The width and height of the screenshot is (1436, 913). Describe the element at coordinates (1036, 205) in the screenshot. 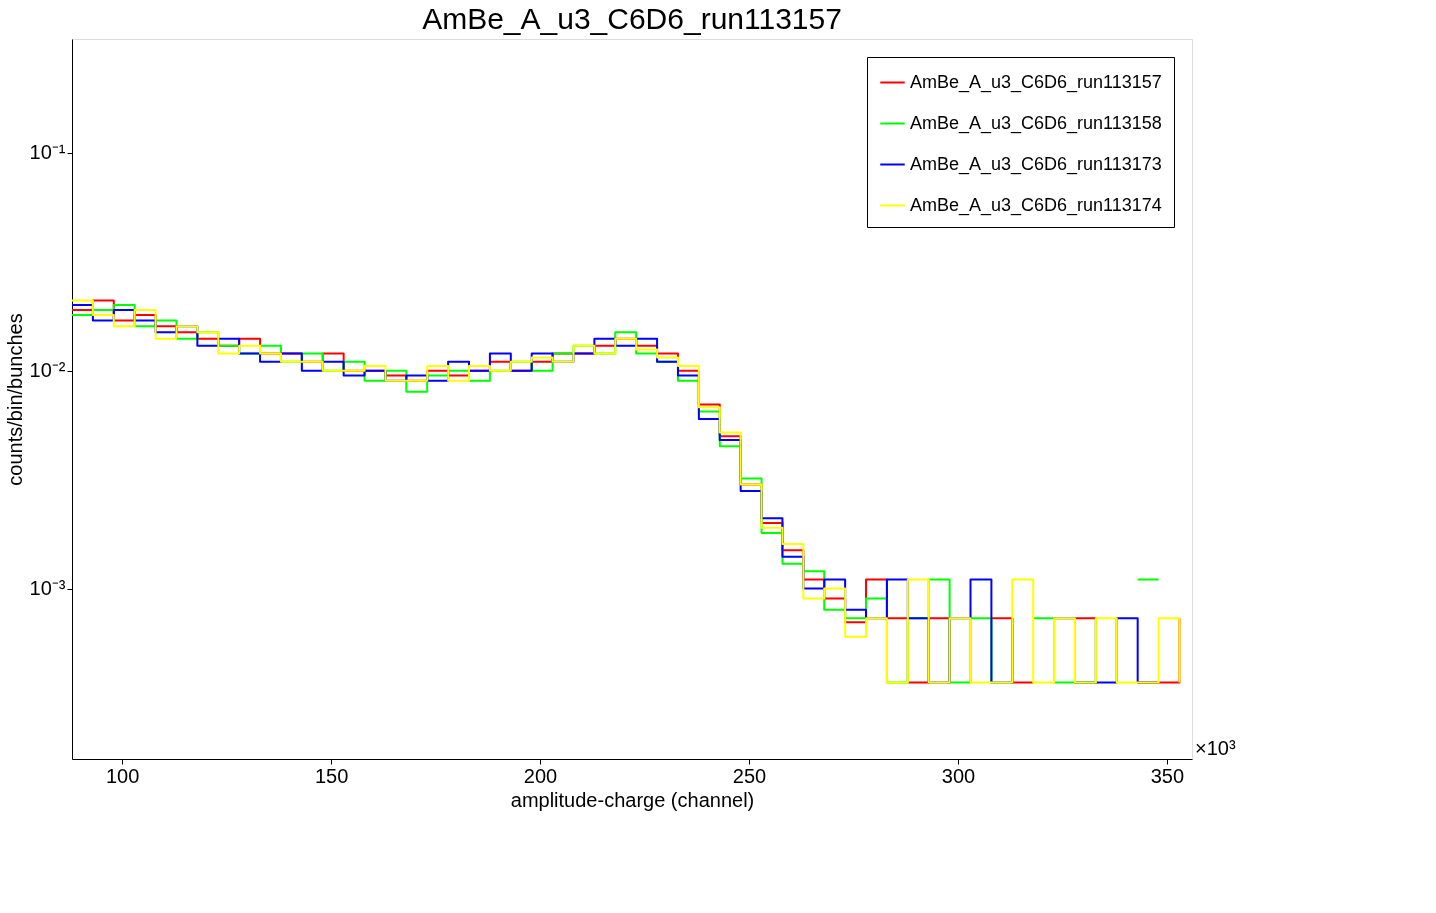

I see `legend-label: AmBe_A_u3_C6D6_run113174` at that location.